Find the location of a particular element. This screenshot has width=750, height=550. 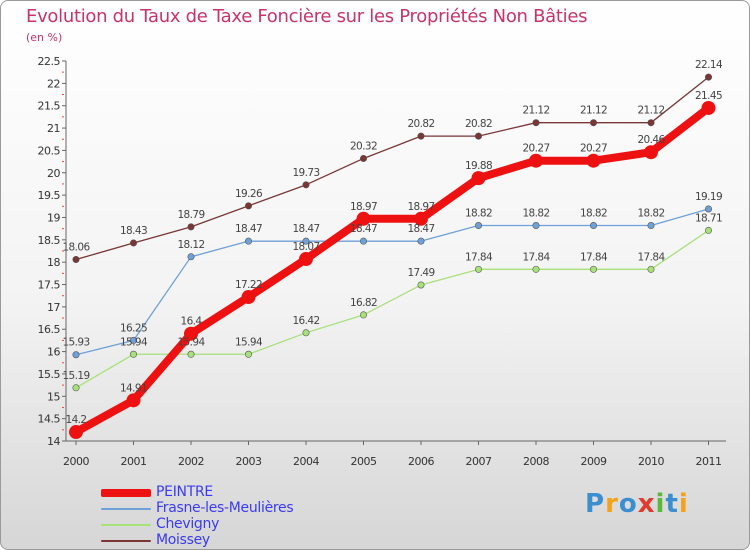

data-label: 18.79 is located at coordinates (190, 215).